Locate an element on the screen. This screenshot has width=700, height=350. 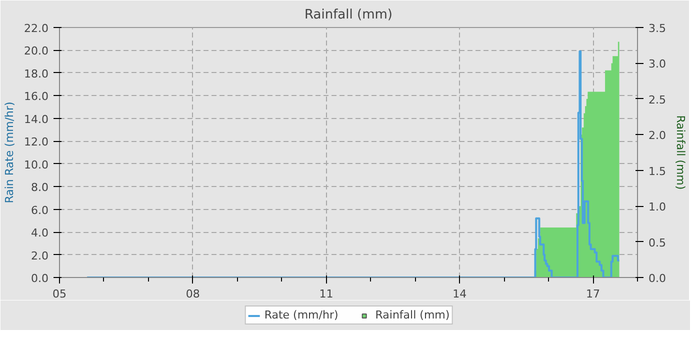
x-tick-label: 11 is located at coordinates (326, 294).